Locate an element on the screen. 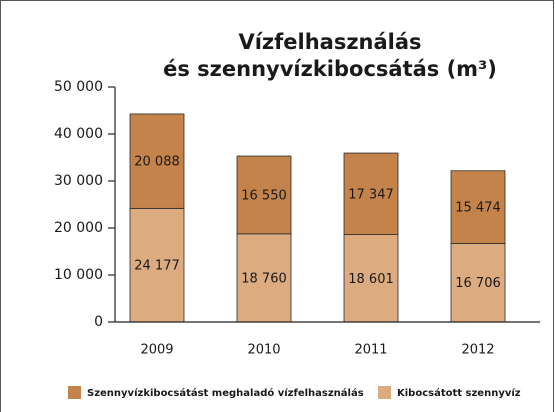  value-label: 16 706 is located at coordinates (478, 283).